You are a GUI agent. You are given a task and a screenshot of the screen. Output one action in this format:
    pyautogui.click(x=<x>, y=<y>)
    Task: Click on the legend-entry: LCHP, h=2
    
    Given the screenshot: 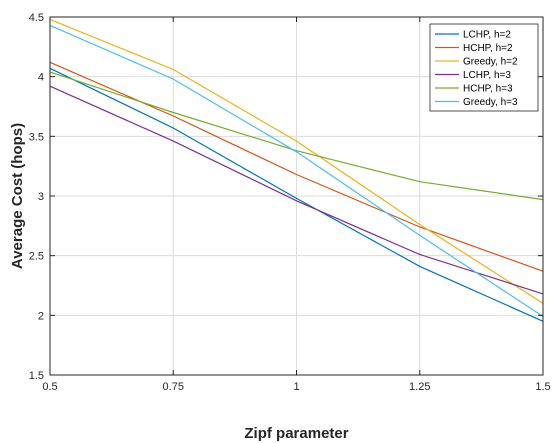 What is the action you would take?
    pyautogui.click(x=487, y=35)
    